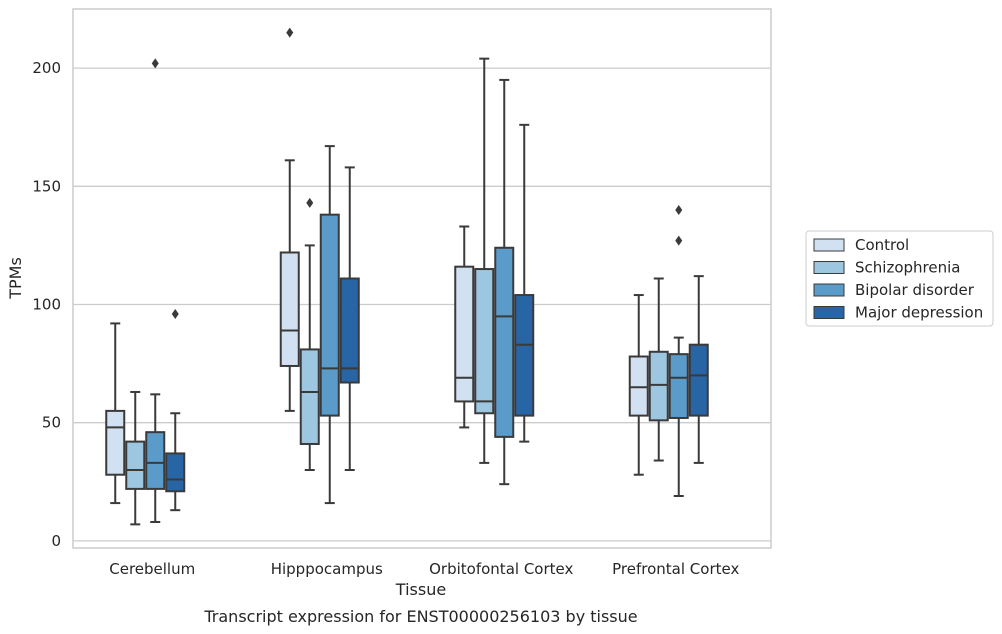 The width and height of the screenshot is (1002, 634). Describe the element at coordinates (675, 569) in the screenshot. I see `x-tick-label: Prefrontal Cortex` at that location.